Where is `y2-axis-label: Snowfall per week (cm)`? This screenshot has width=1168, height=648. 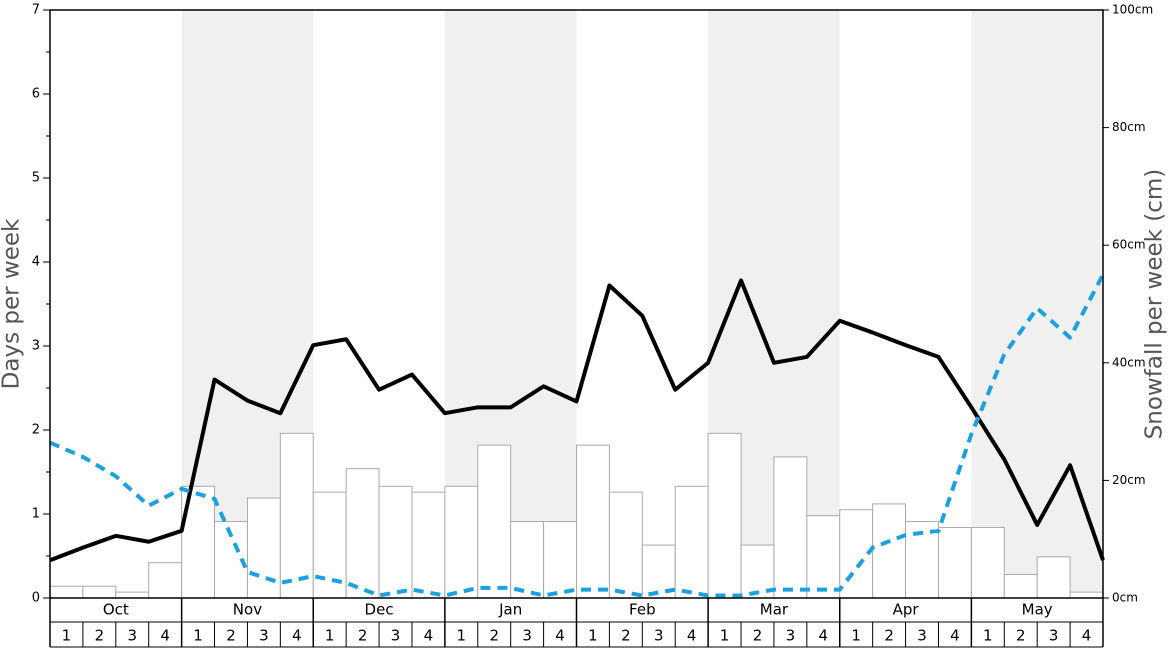
y2-axis-label: Snowfall per week (cm) is located at coordinates (1155, 304).